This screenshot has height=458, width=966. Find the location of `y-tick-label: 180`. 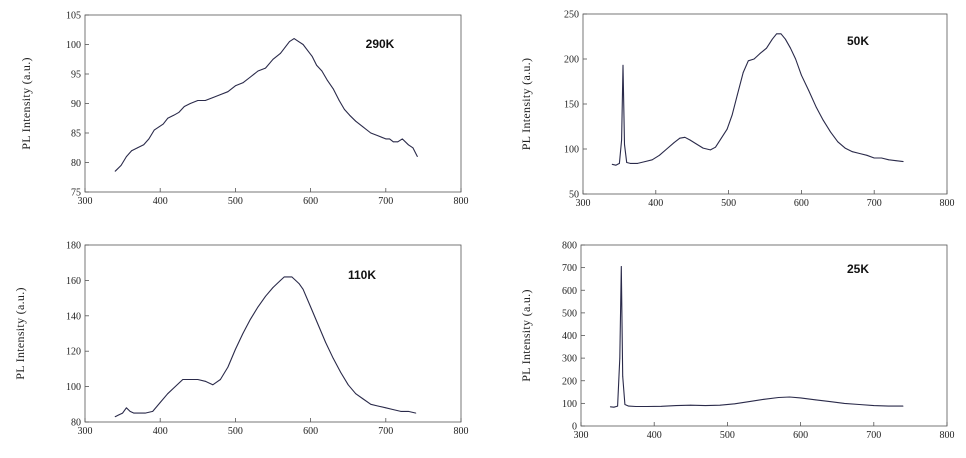

y-tick-label: 180 is located at coordinates (73, 246).